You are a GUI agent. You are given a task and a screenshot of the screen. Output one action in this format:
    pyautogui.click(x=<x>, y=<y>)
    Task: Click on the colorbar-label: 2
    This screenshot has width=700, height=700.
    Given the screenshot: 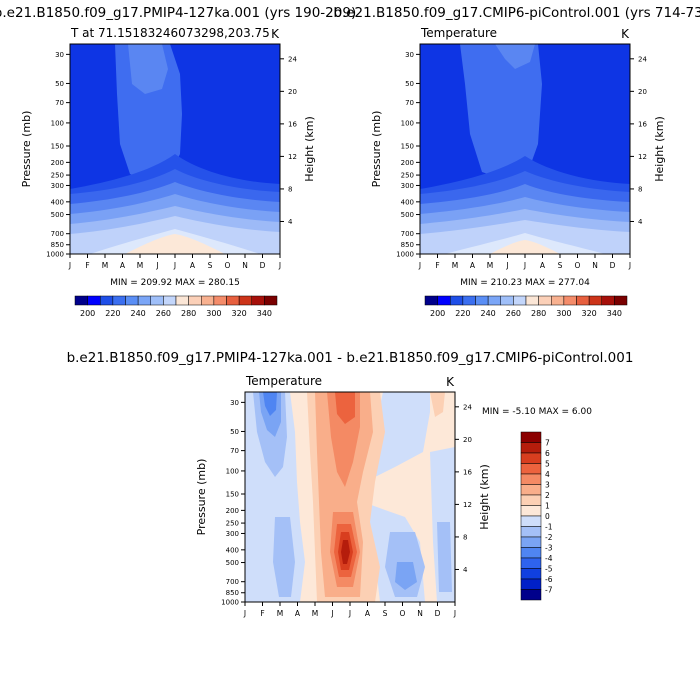 What is the action you would take?
    pyautogui.click(x=547, y=495)
    